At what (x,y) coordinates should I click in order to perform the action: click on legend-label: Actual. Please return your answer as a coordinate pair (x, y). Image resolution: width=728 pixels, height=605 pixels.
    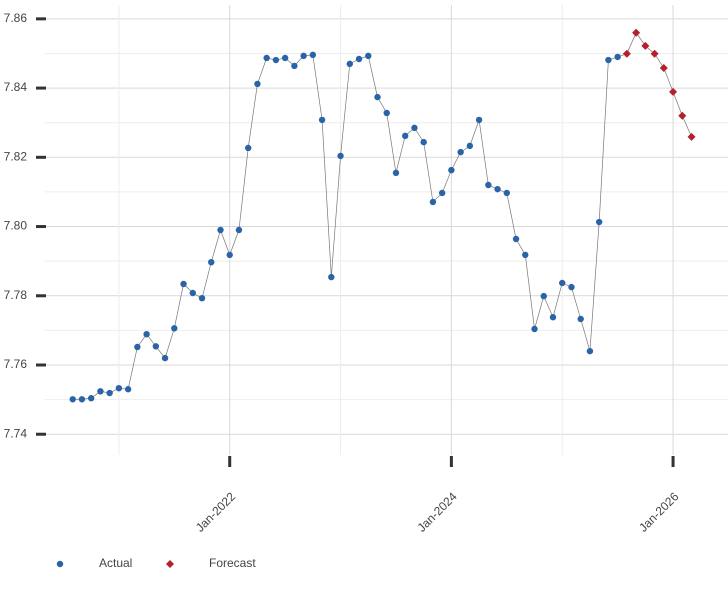
    Looking at the image, I should click on (115, 563).